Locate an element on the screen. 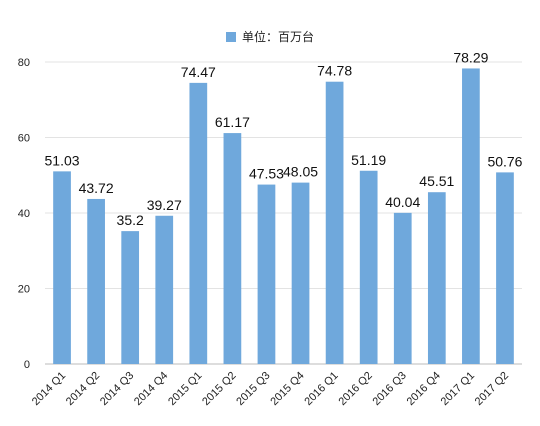 The image size is (540, 426). x-tick-label: 2014 Q2 is located at coordinates (83, 389).